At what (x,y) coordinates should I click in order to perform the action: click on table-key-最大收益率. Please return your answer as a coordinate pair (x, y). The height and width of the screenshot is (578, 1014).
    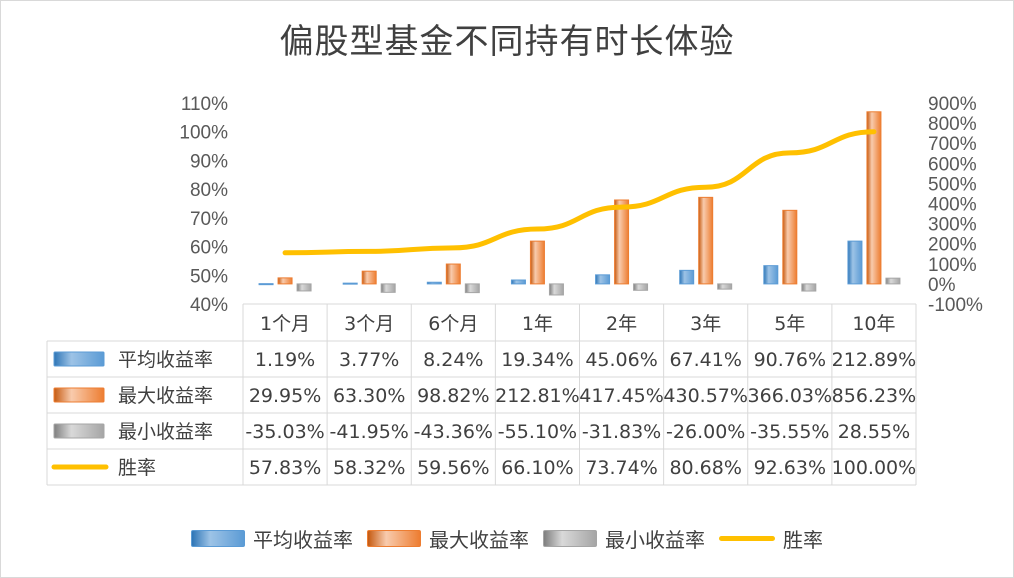
    Looking at the image, I should click on (79, 395).